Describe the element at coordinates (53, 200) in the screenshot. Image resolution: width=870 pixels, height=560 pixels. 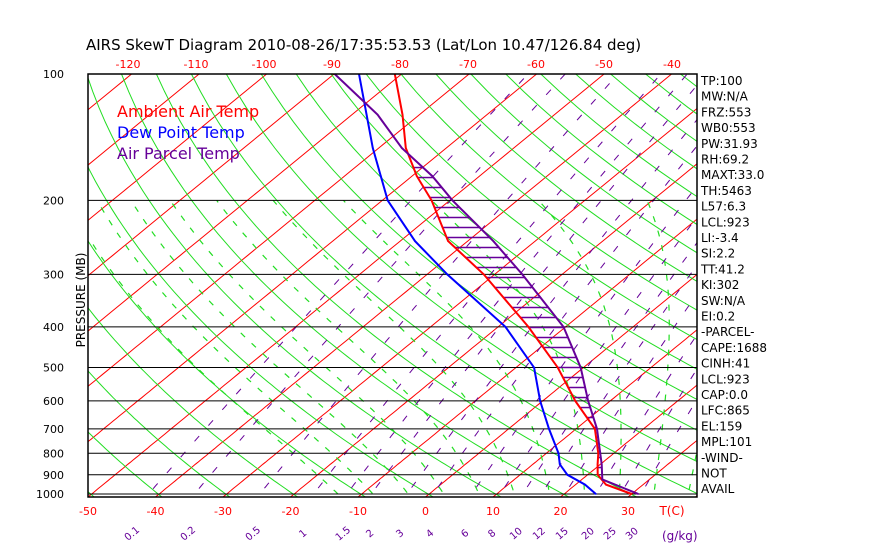
I see `pressure-tick-label: 200` at that location.